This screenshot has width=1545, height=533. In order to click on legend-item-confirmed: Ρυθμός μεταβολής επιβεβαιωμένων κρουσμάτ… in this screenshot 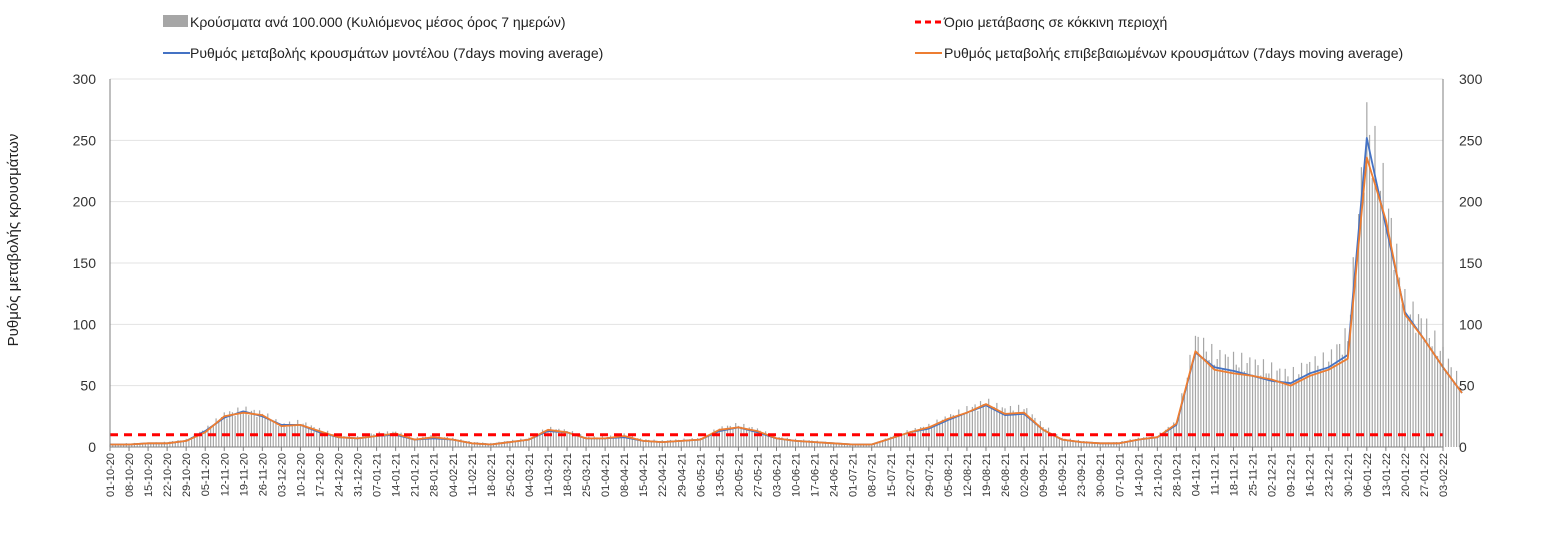, I will do `click(1159, 53)`.